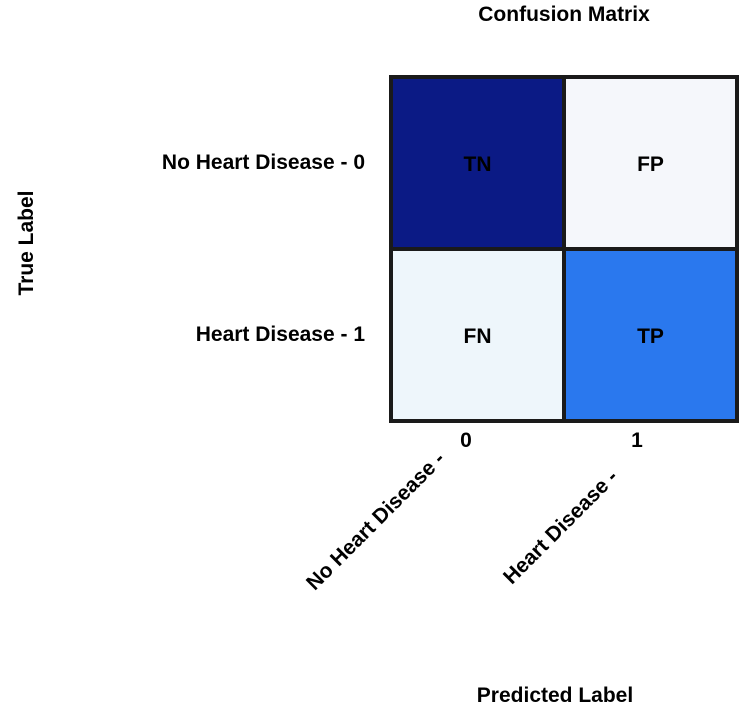 This screenshot has width=753, height=723. Describe the element at coordinates (555, 695) in the screenshot. I see `x-axis-label: Predicted Label` at that location.